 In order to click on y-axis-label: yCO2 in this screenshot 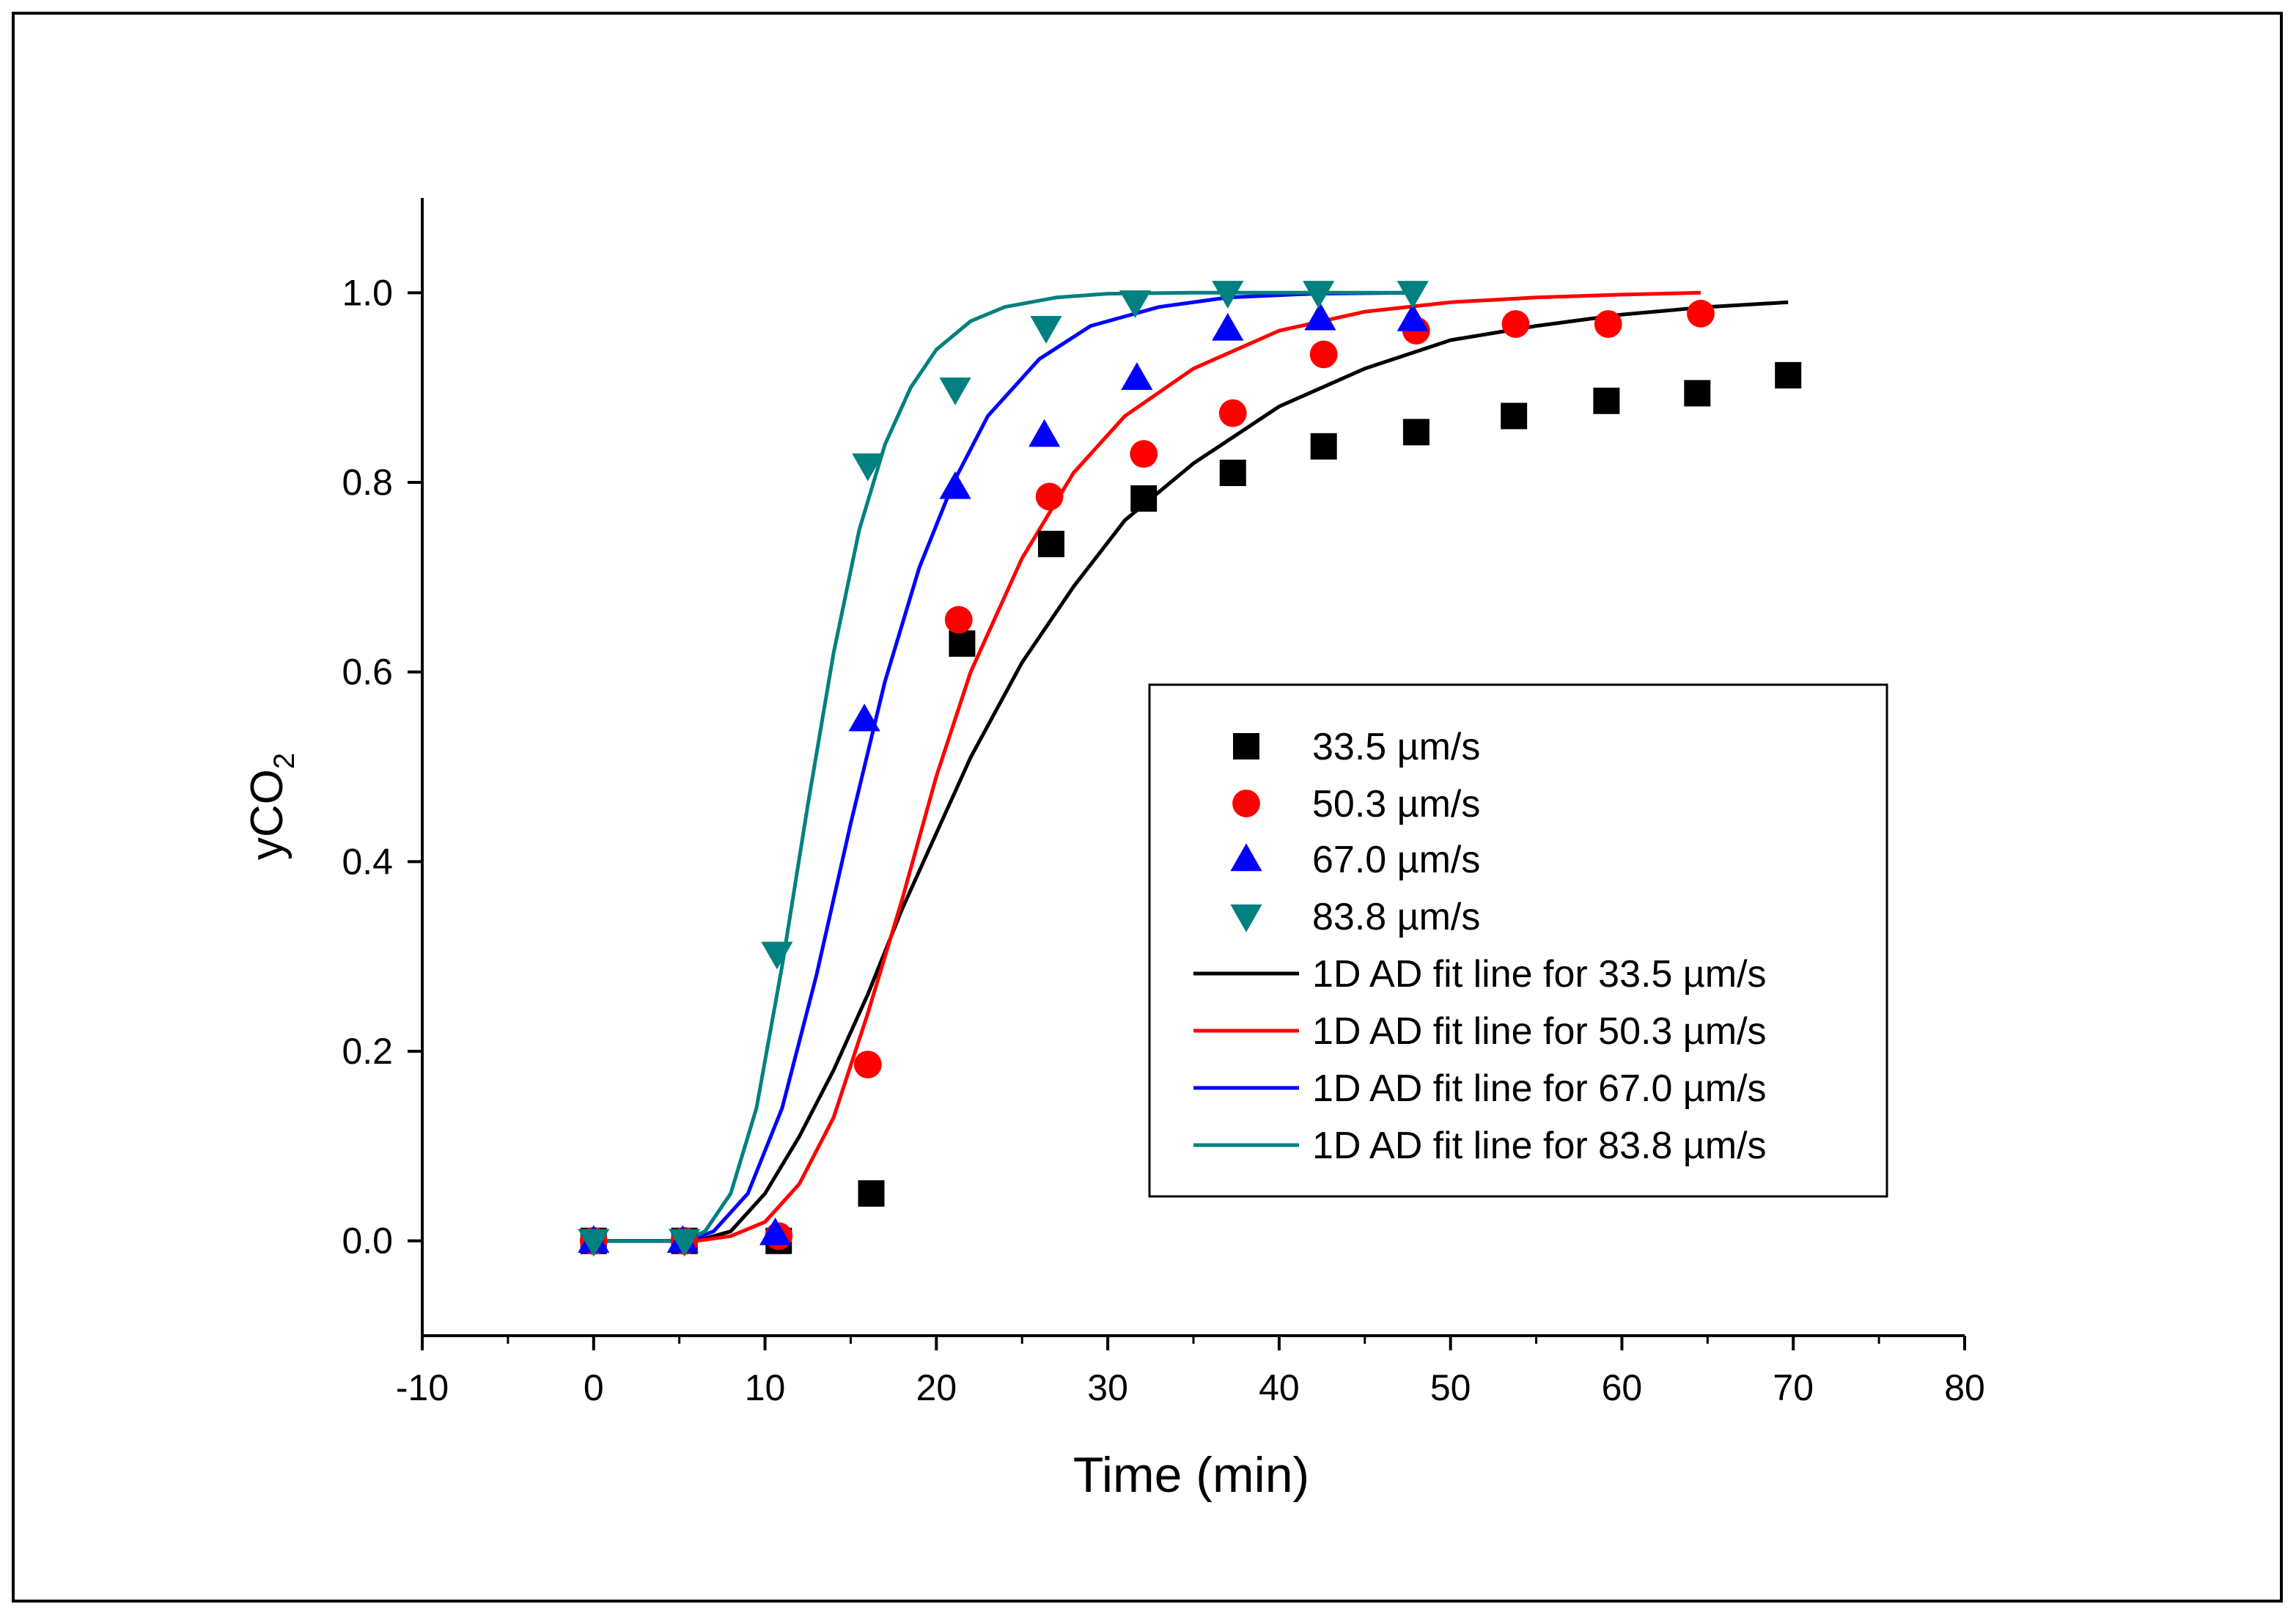, I will do `click(271, 806)`.